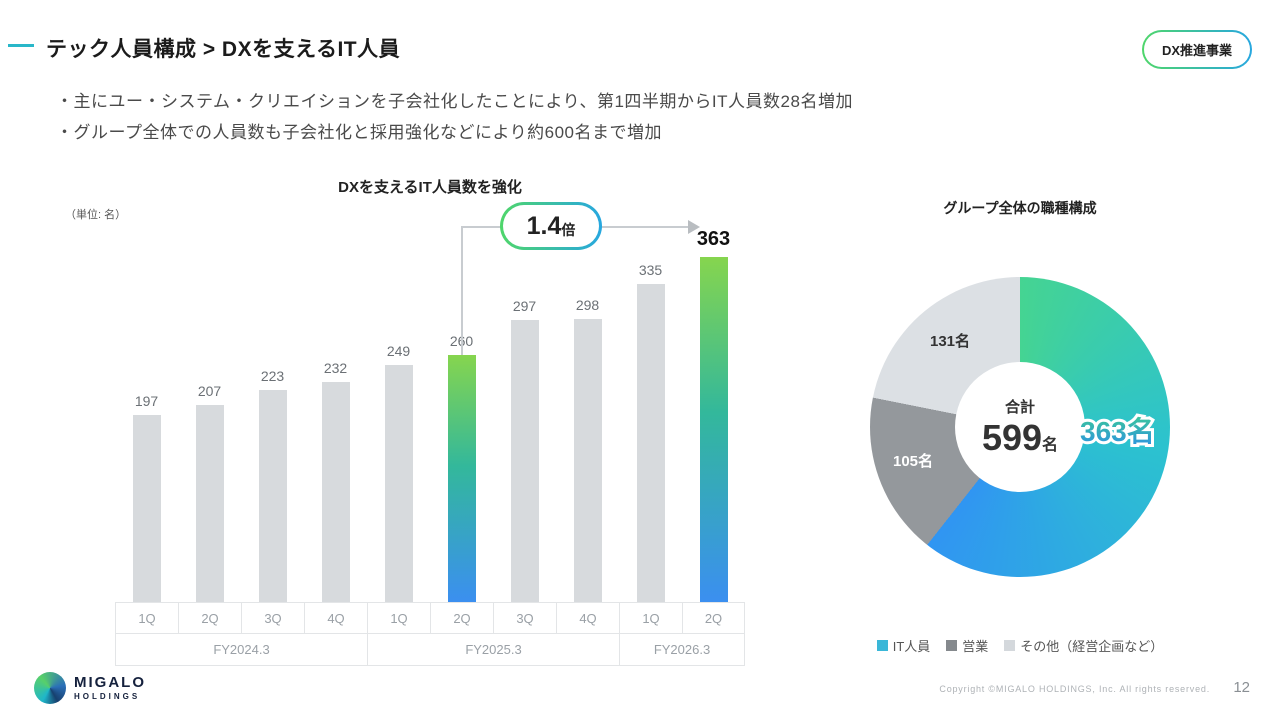 This screenshot has width=1280, height=720. I want to click on page-number: 12, so click(1241, 687).